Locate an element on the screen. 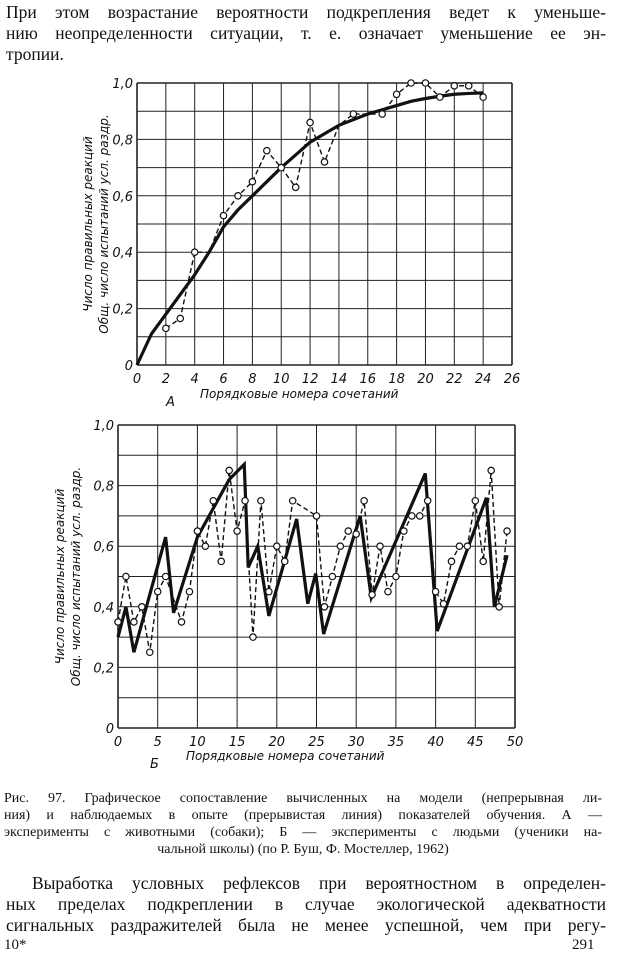 This screenshot has width=620, height=957. y-tick-label: 1,0 is located at coordinates (103, 426).